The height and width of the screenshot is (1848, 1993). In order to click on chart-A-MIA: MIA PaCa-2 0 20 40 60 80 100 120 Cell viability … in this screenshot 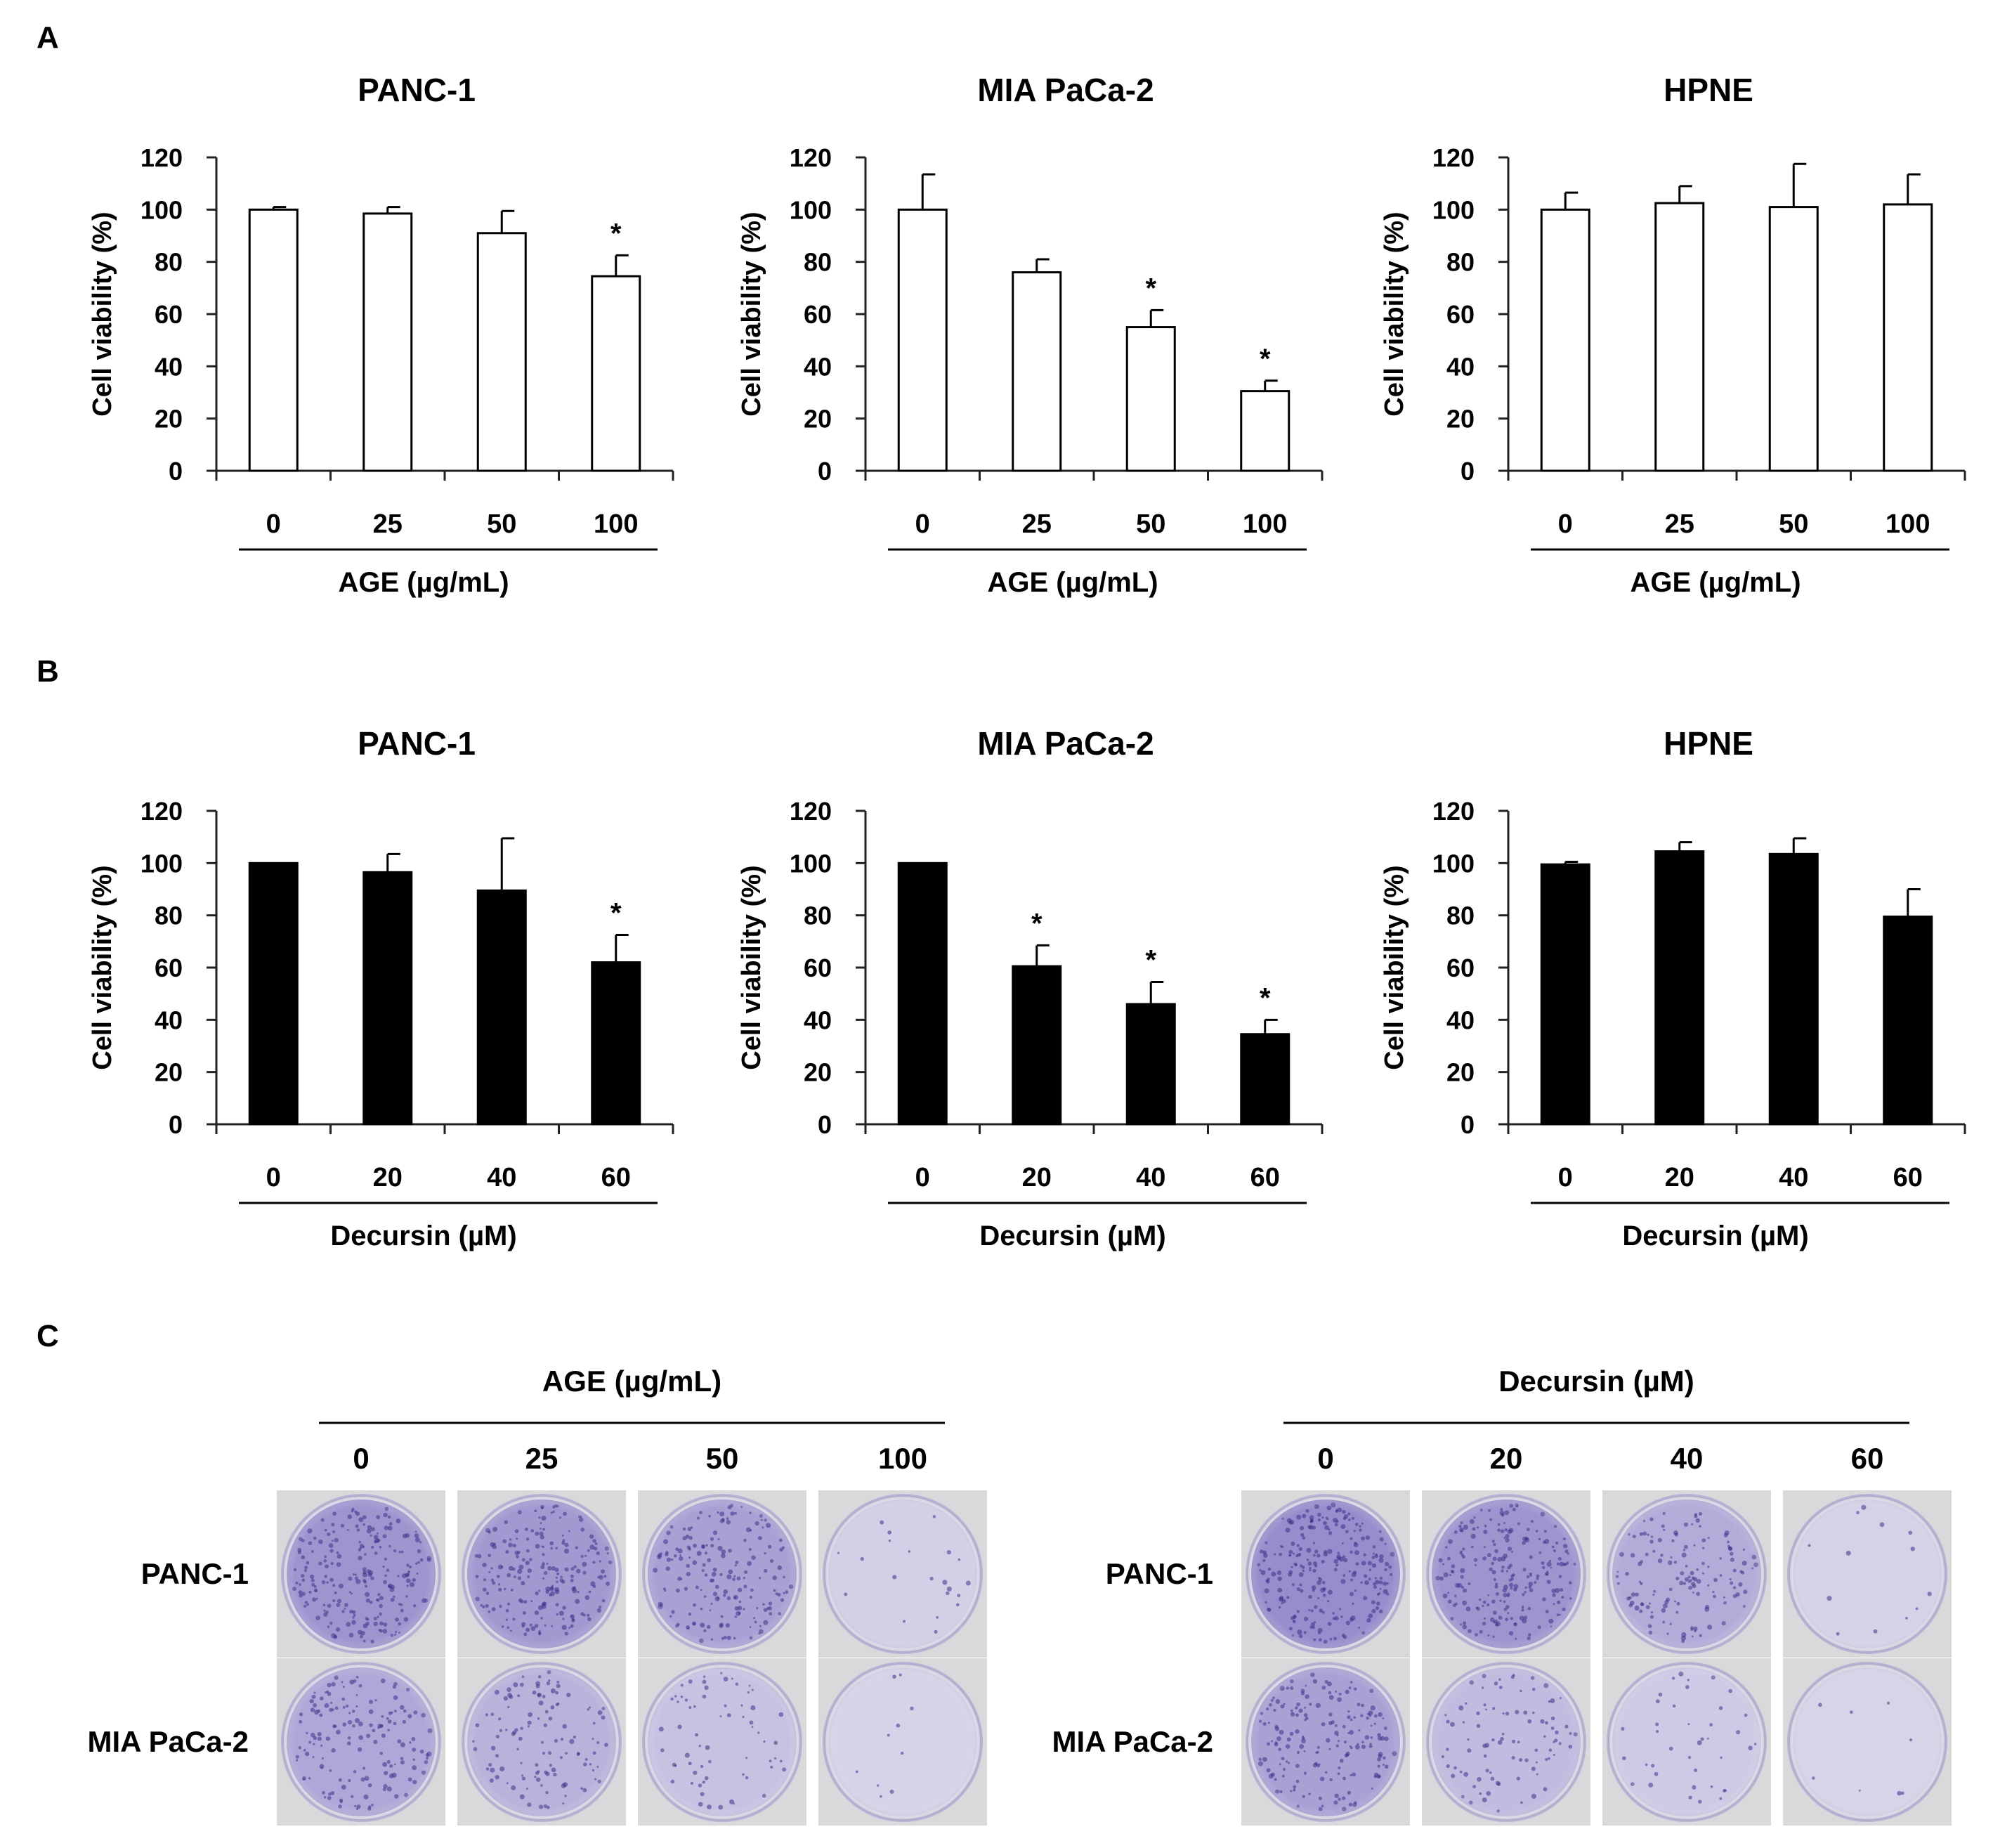, I will do `click(1030, 335)`.